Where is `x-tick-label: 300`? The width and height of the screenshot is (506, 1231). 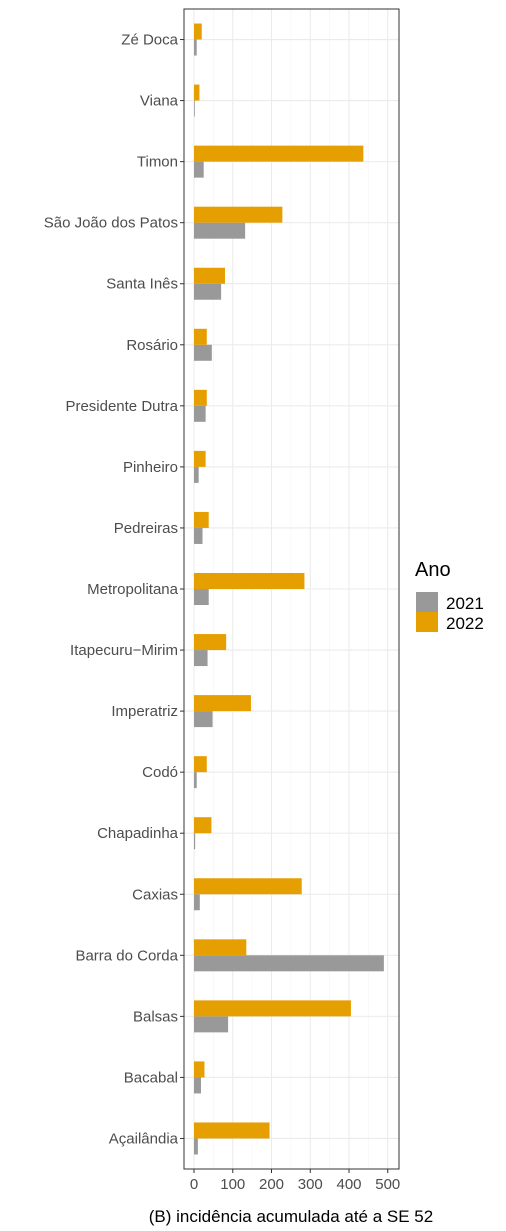
x-tick-label: 300 is located at coordinates (310, 1184).